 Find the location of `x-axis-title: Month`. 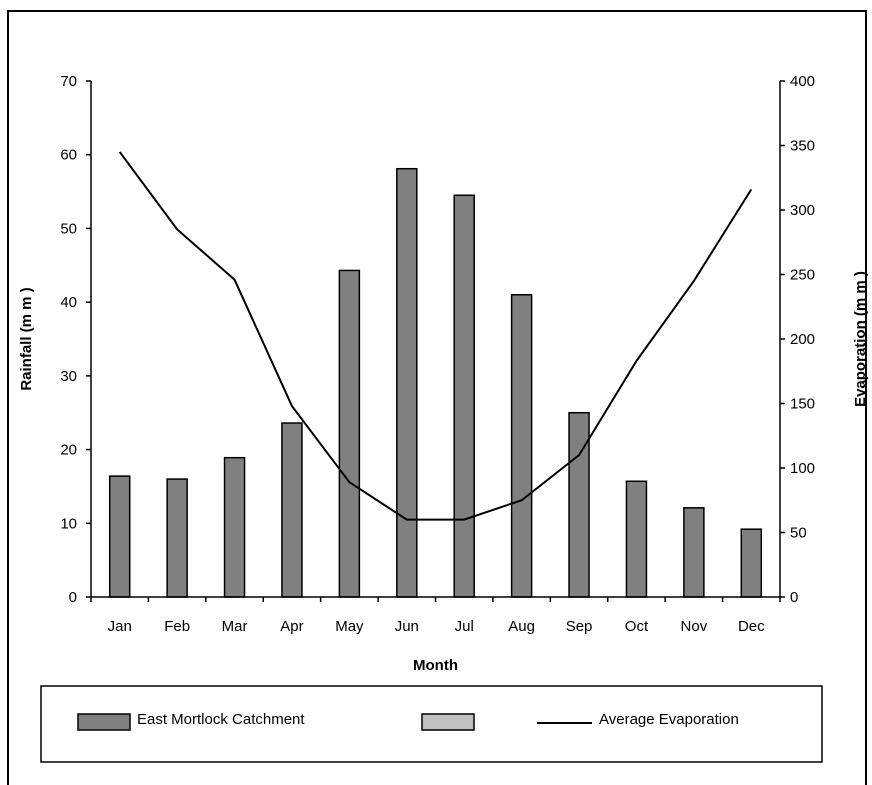

x-axis-title: Month is located at coordinates (435, 665).